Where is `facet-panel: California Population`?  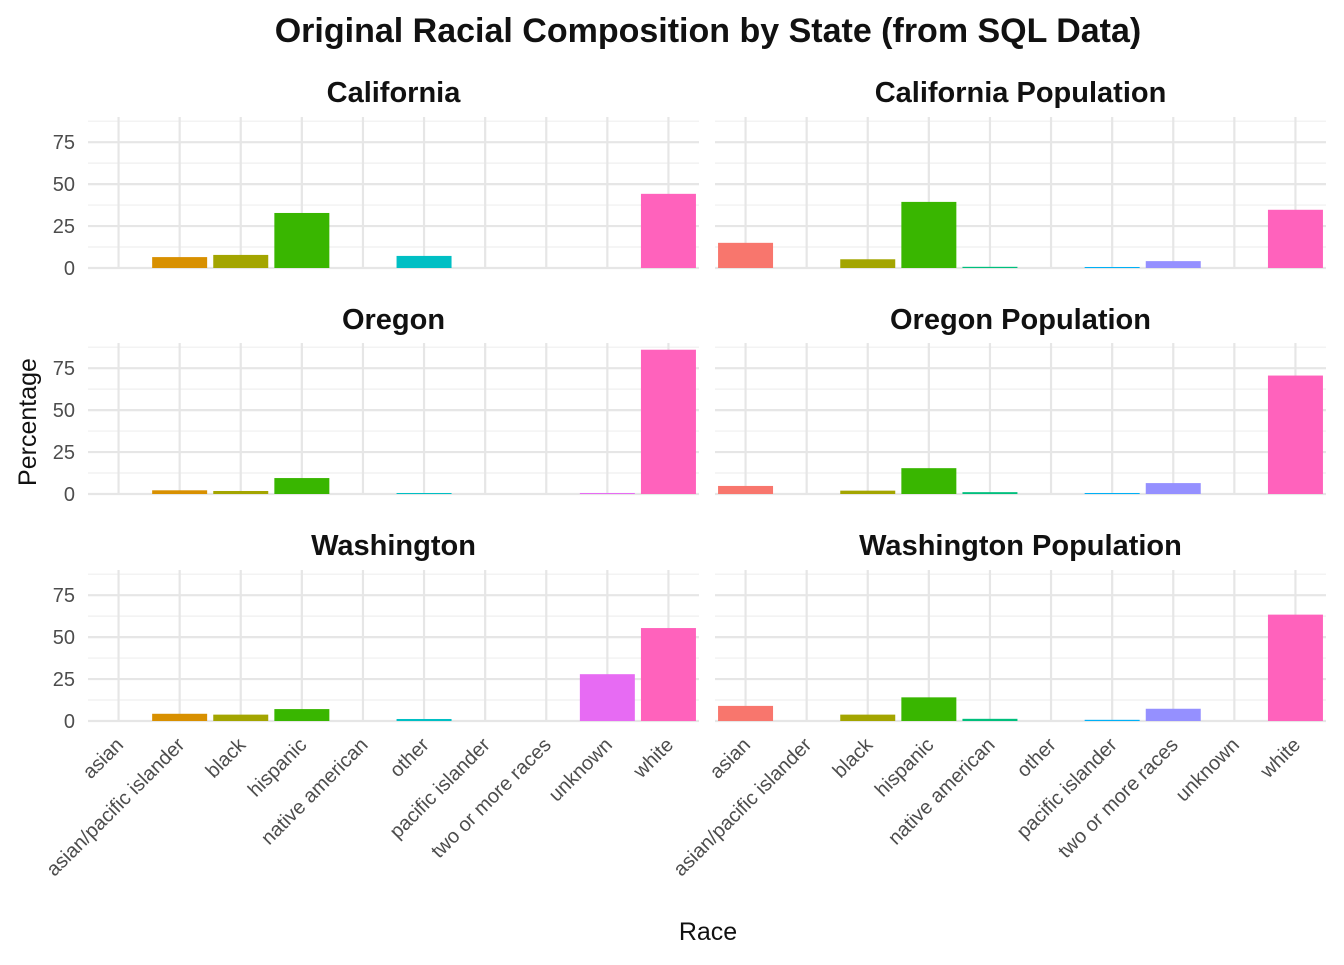 facet-panel: California Population is located at coordinates (1020, 173).